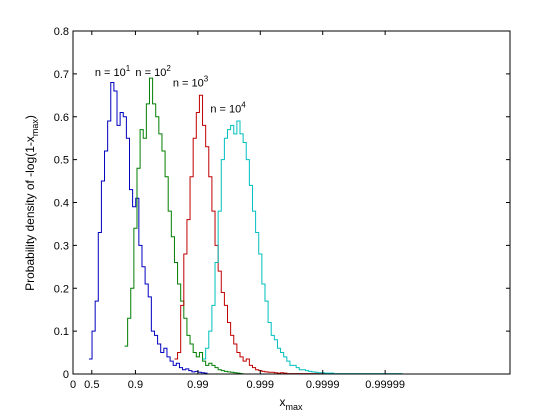 This screenshot has width=560, height=420. What do you see at coordinates (323, 385) in the screenshot?
I see `x-tick-label: 0.9999` at bounding box center [323, 385].